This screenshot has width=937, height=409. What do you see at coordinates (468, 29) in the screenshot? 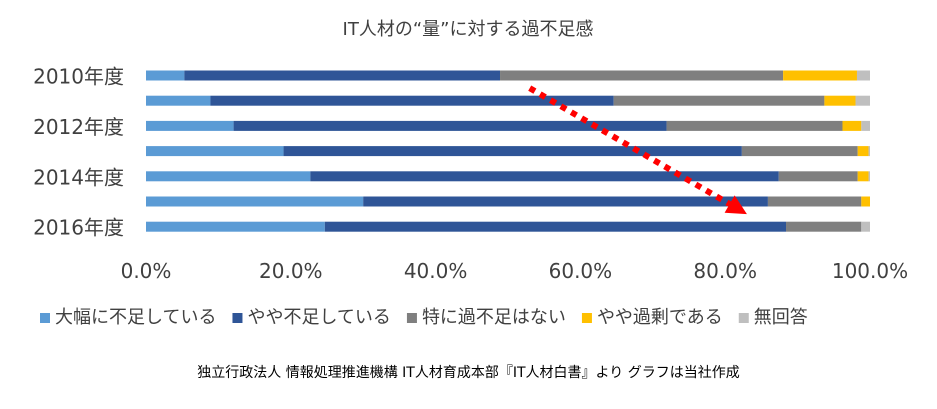
I see `chart-title: IT人材の“量”に対する過不足感` at bounding box center [468, 29].